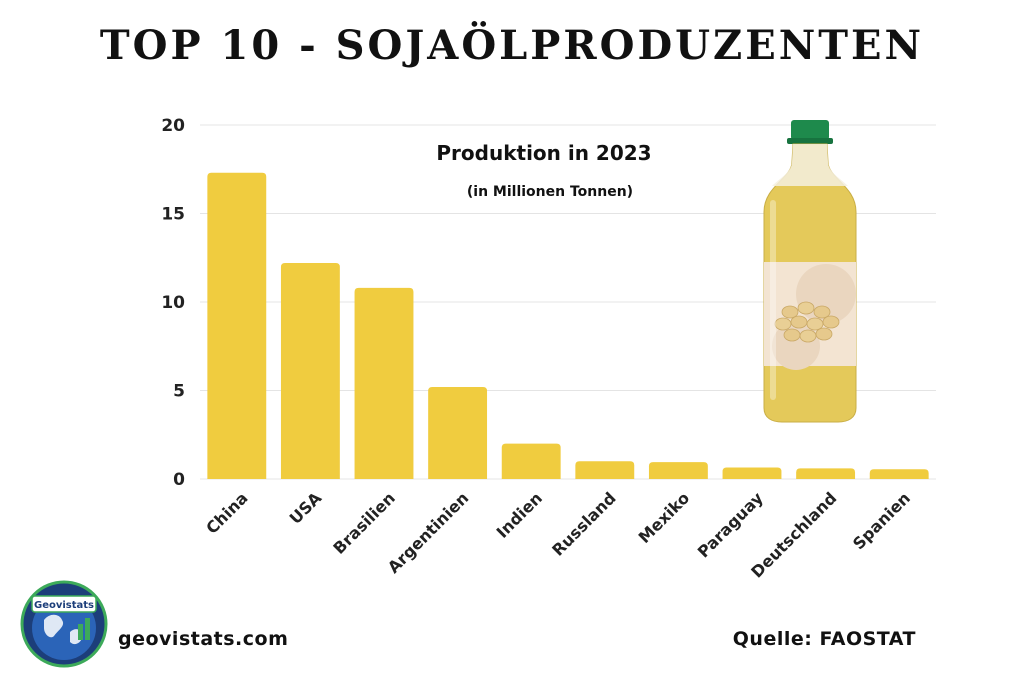 The height and width of the screenshot is (683, 1024). What do you see at coordinates (531, 461) in the screenshot?
I see `bar-indien` at bounding box center [531, 461].